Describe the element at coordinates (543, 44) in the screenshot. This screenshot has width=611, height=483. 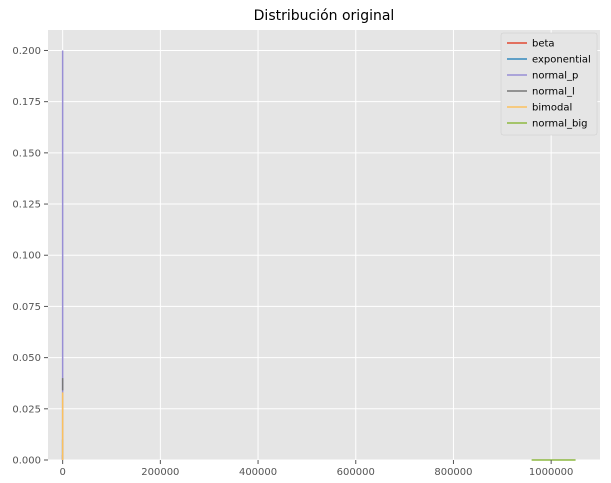
I see `legend-label: beta` at that location.